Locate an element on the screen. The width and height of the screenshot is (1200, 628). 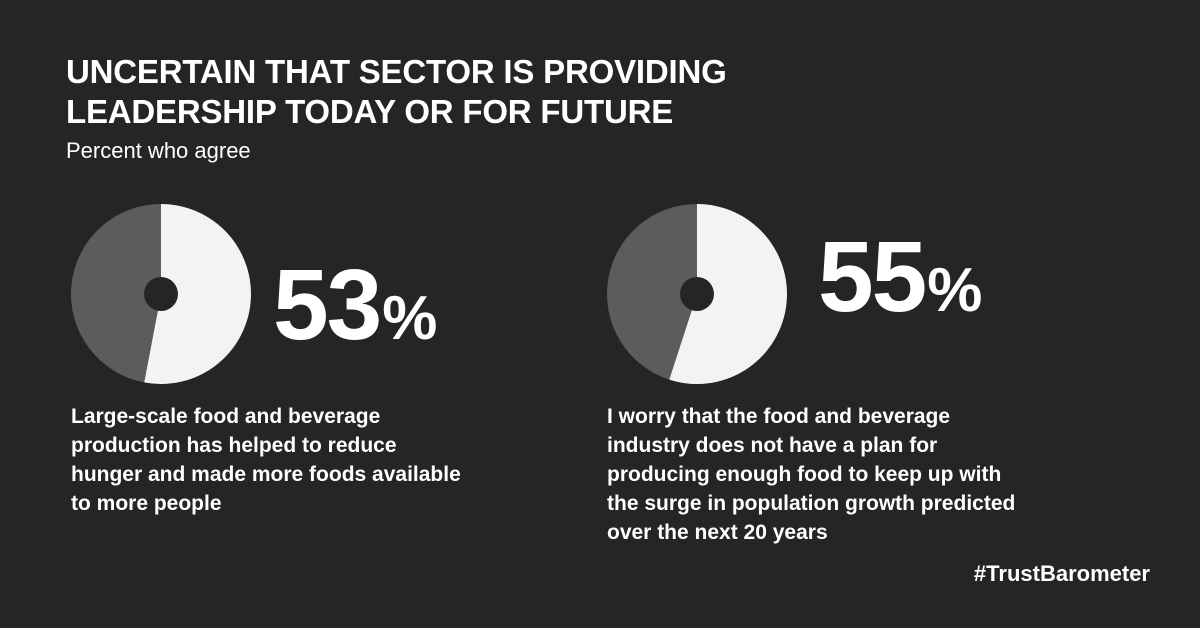
percent-value-2: 55% is located at coordinates (900, 277).